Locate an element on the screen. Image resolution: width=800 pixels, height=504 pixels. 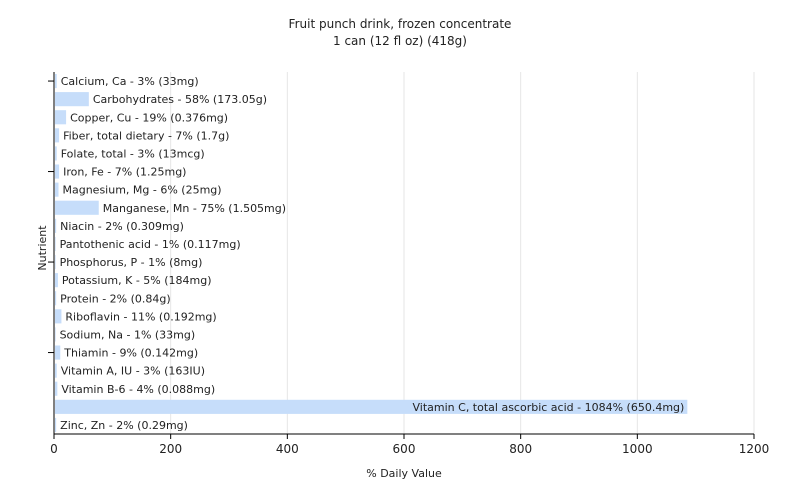
chart-subtitle: 1 can (12 fl oz) (418g) is located at coordinates (400, 41).